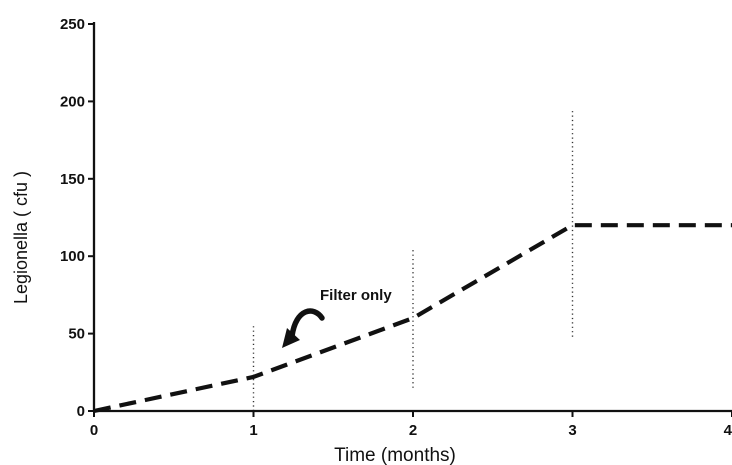 This screenshot has width=732, height=465. Describe the element at coordinates (72, 24) in the screenshot. I see `y-tick-label: 250` at that location.